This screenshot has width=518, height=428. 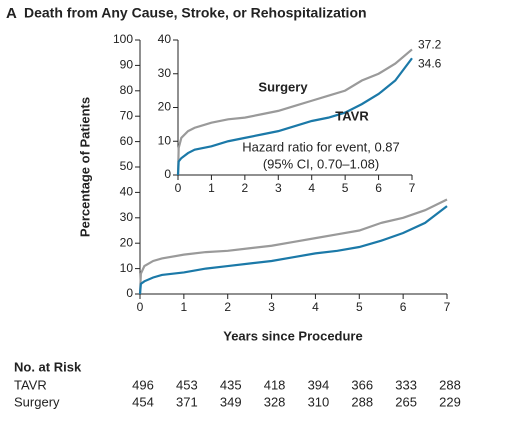 What do you see at coordinates (406, 384) in the screenshot?
I see `risk-count: 333` at bounding box center [406, 384].